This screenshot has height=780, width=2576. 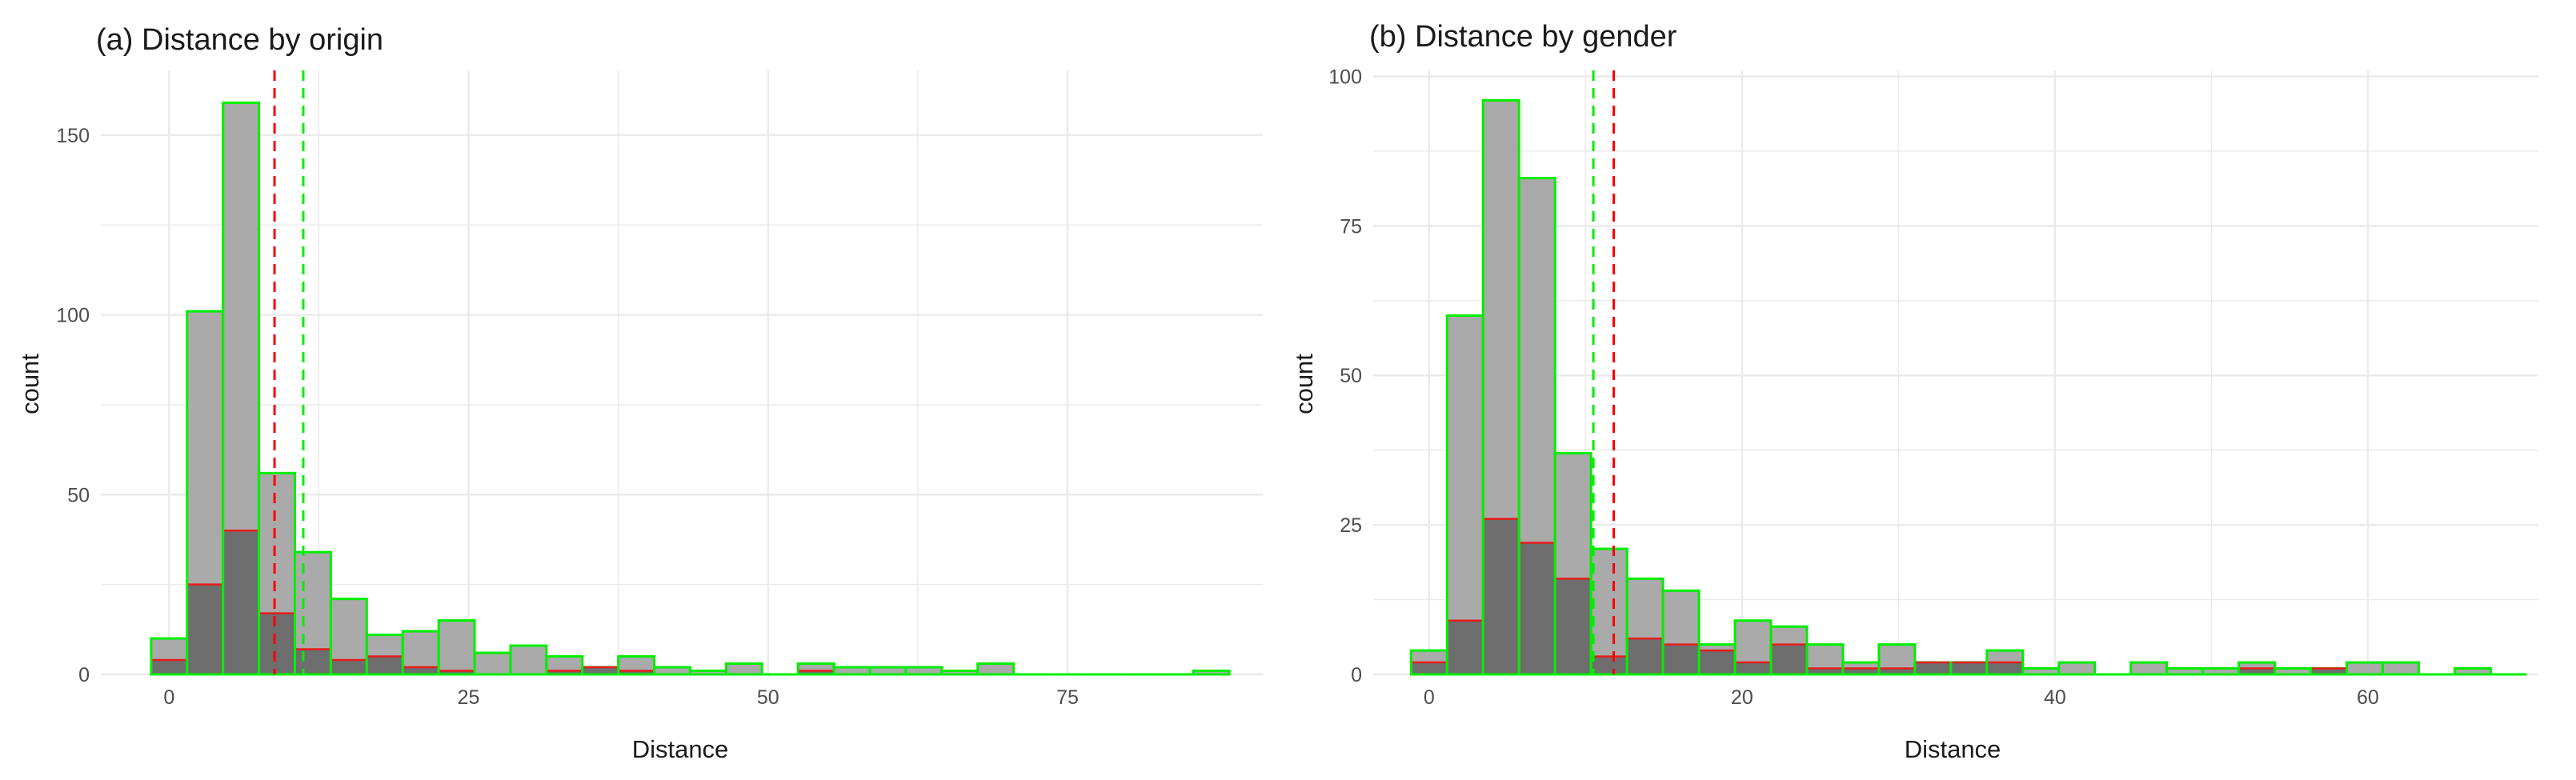 What do you see at coordinates (1351, 226) in the screenshot?
I see `y-tick-label: 75` at bounding box center [1351, 226].